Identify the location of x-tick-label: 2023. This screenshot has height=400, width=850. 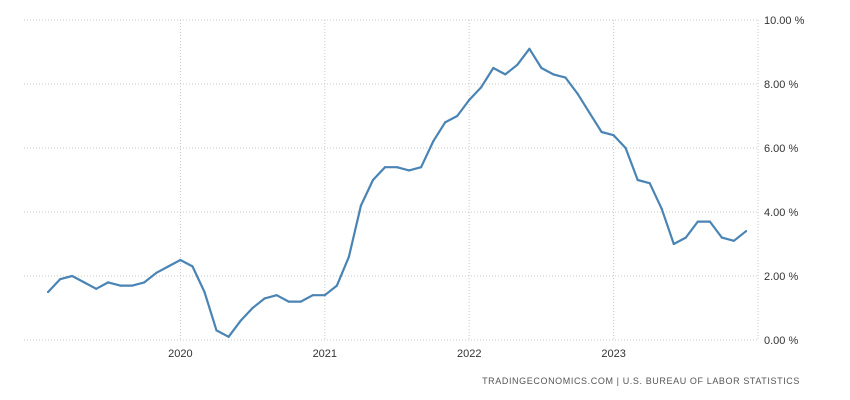
(613, 354).